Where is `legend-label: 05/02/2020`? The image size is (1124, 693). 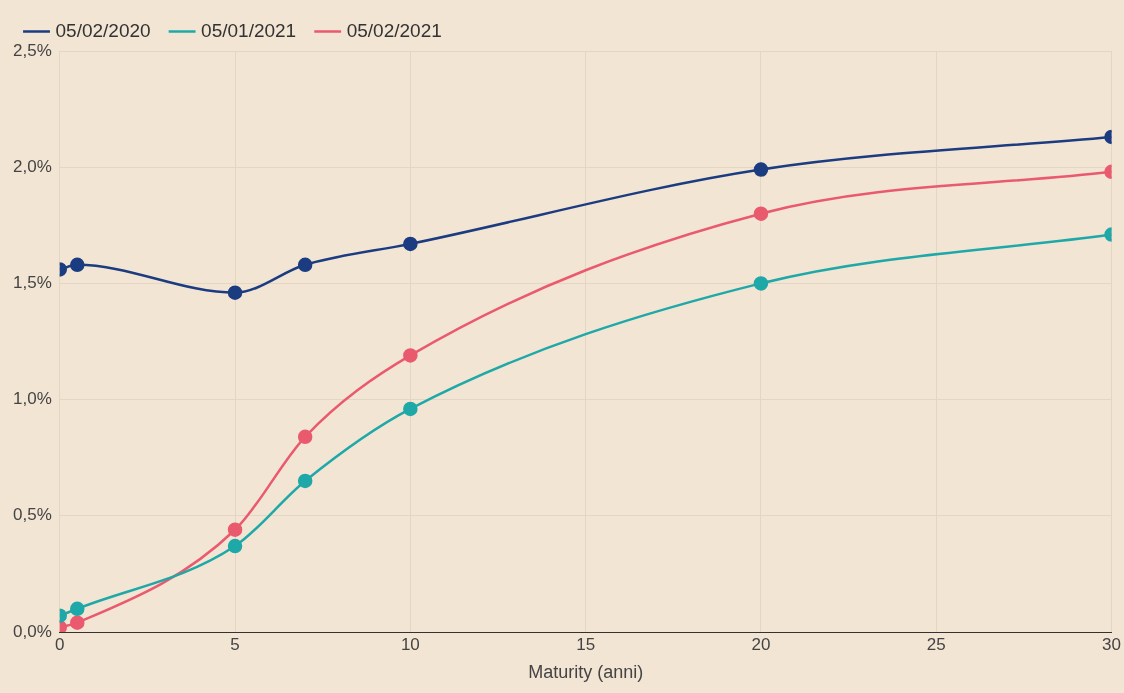 legend-label: 05/02/2020 is located at coordinates (103, 30).